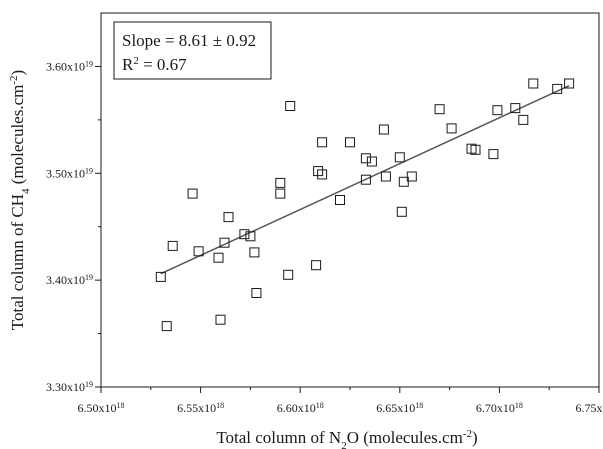  Describe the element at coordinates (300, 408) in the screenshot. I see `x-tick-label: 6.60x10¹⁸` at that location.